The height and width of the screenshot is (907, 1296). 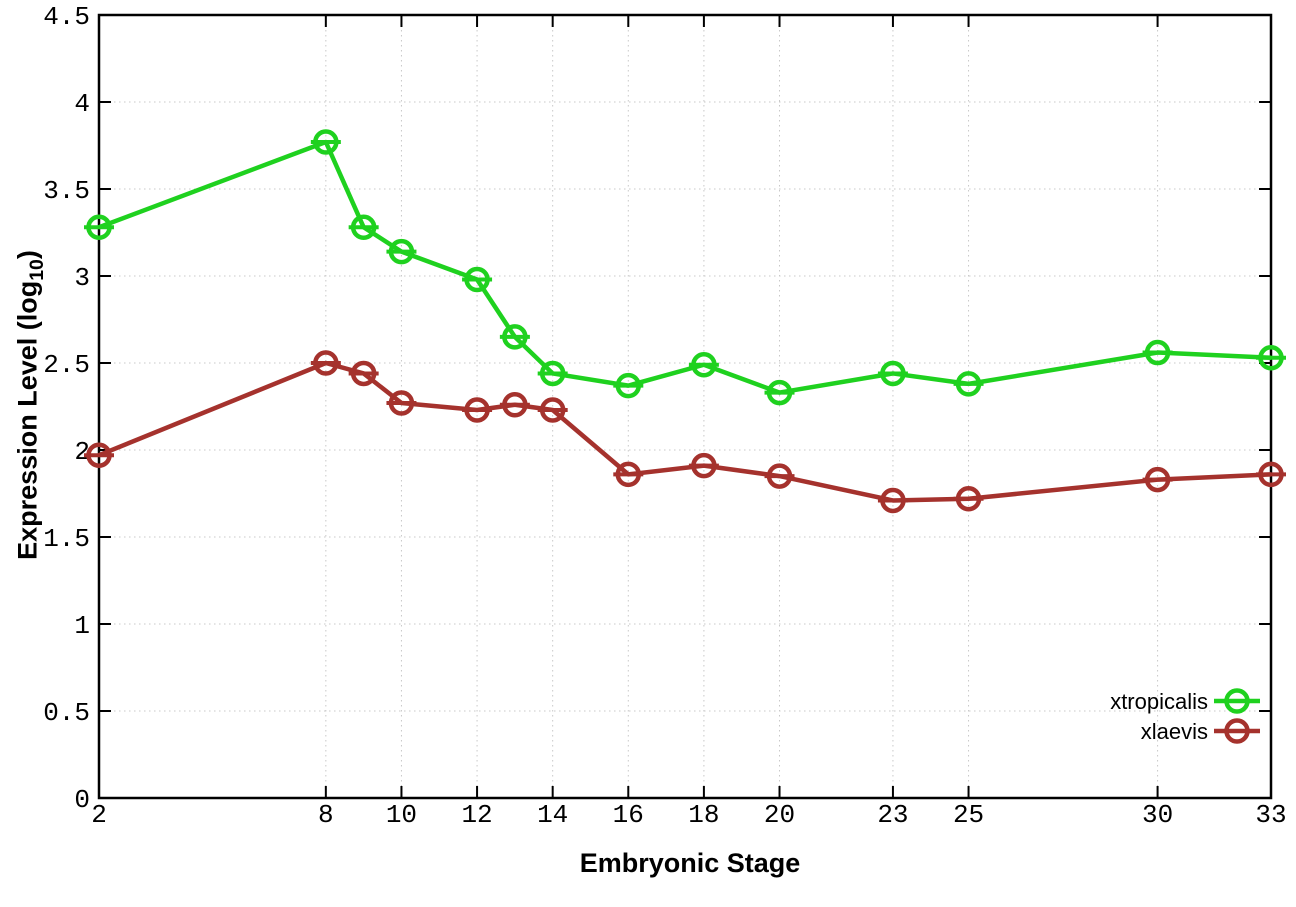 What do you see at coordinates (27, 255) in the screenshot?
I see `y-axis-title-close: )` at bounding box center [27, 255].